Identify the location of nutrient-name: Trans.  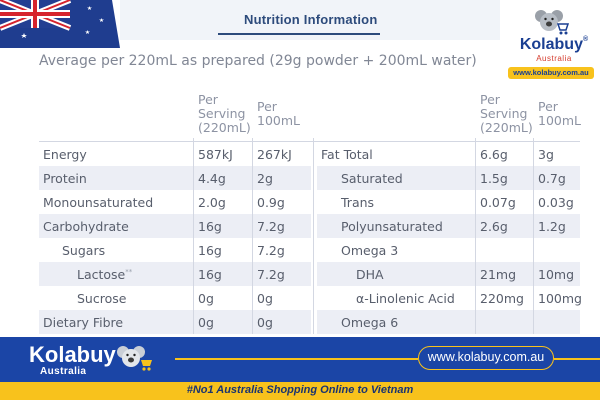
(358, 202).